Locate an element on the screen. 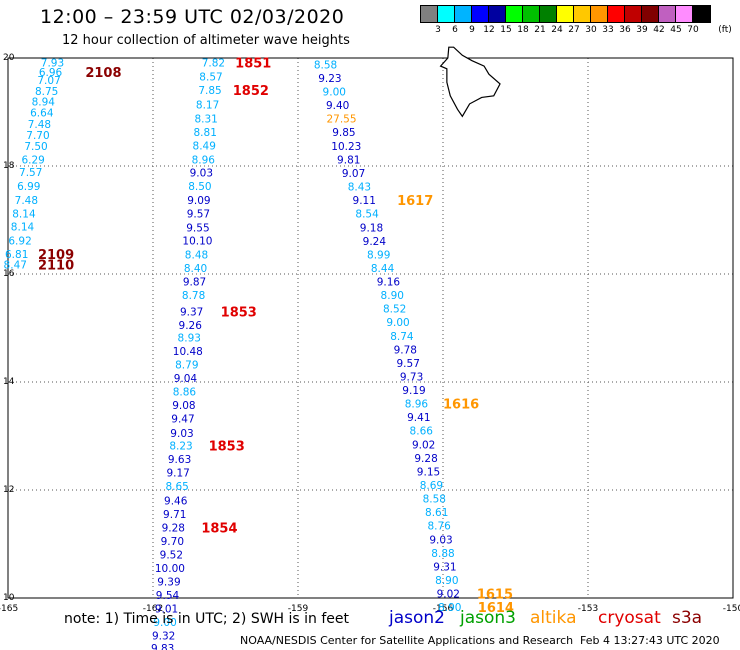 This screenshot has width=740, height=650. pass-time-label: 1854 is located at coordinates (219, 528).